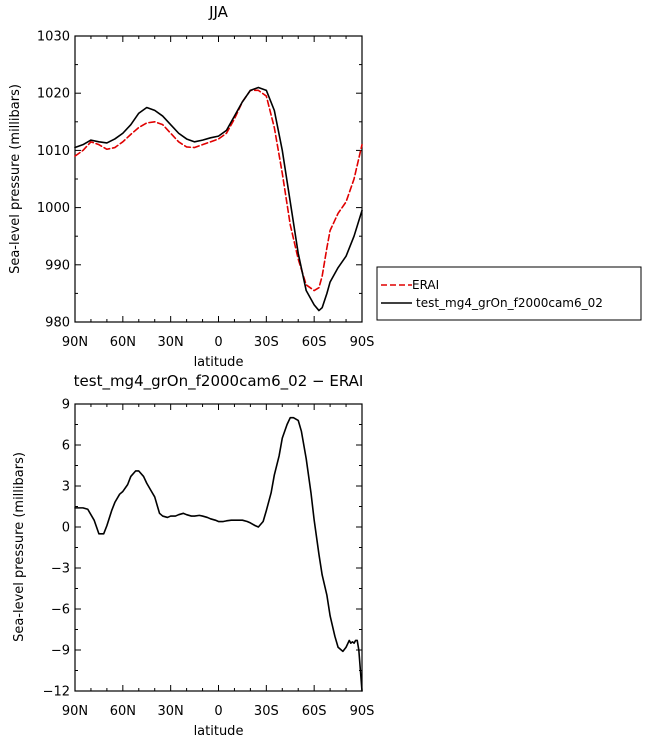 Image resolution: width=647 pixels, height=742 pixels. I want to click on bottom-x-tick-label: 90N, so click(75, 711).